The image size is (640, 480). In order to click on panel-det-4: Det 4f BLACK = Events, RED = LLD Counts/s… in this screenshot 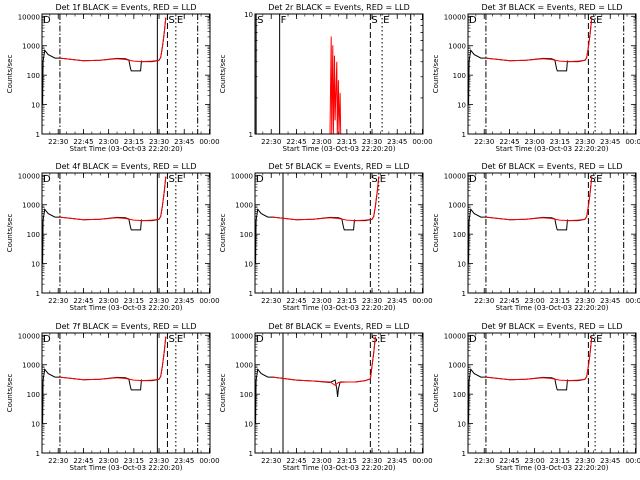, I will do `click(113, 237)`.